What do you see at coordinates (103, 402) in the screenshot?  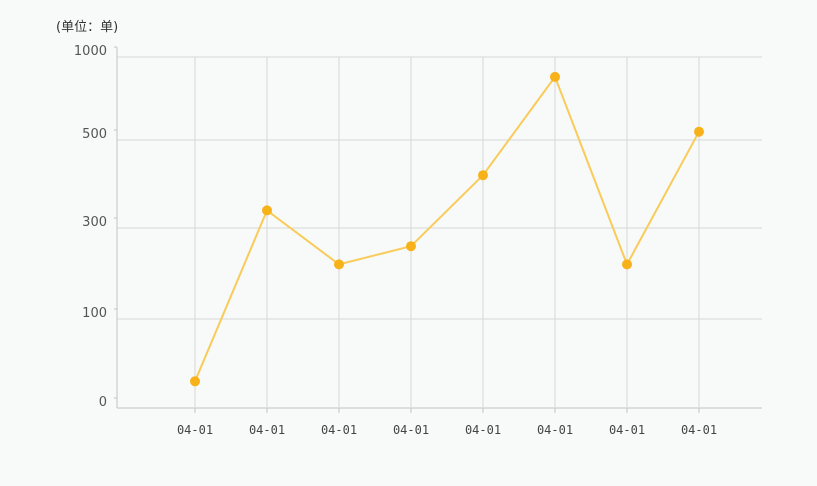 I see `y-tick-label: 0` at bounding box center [103, 402].